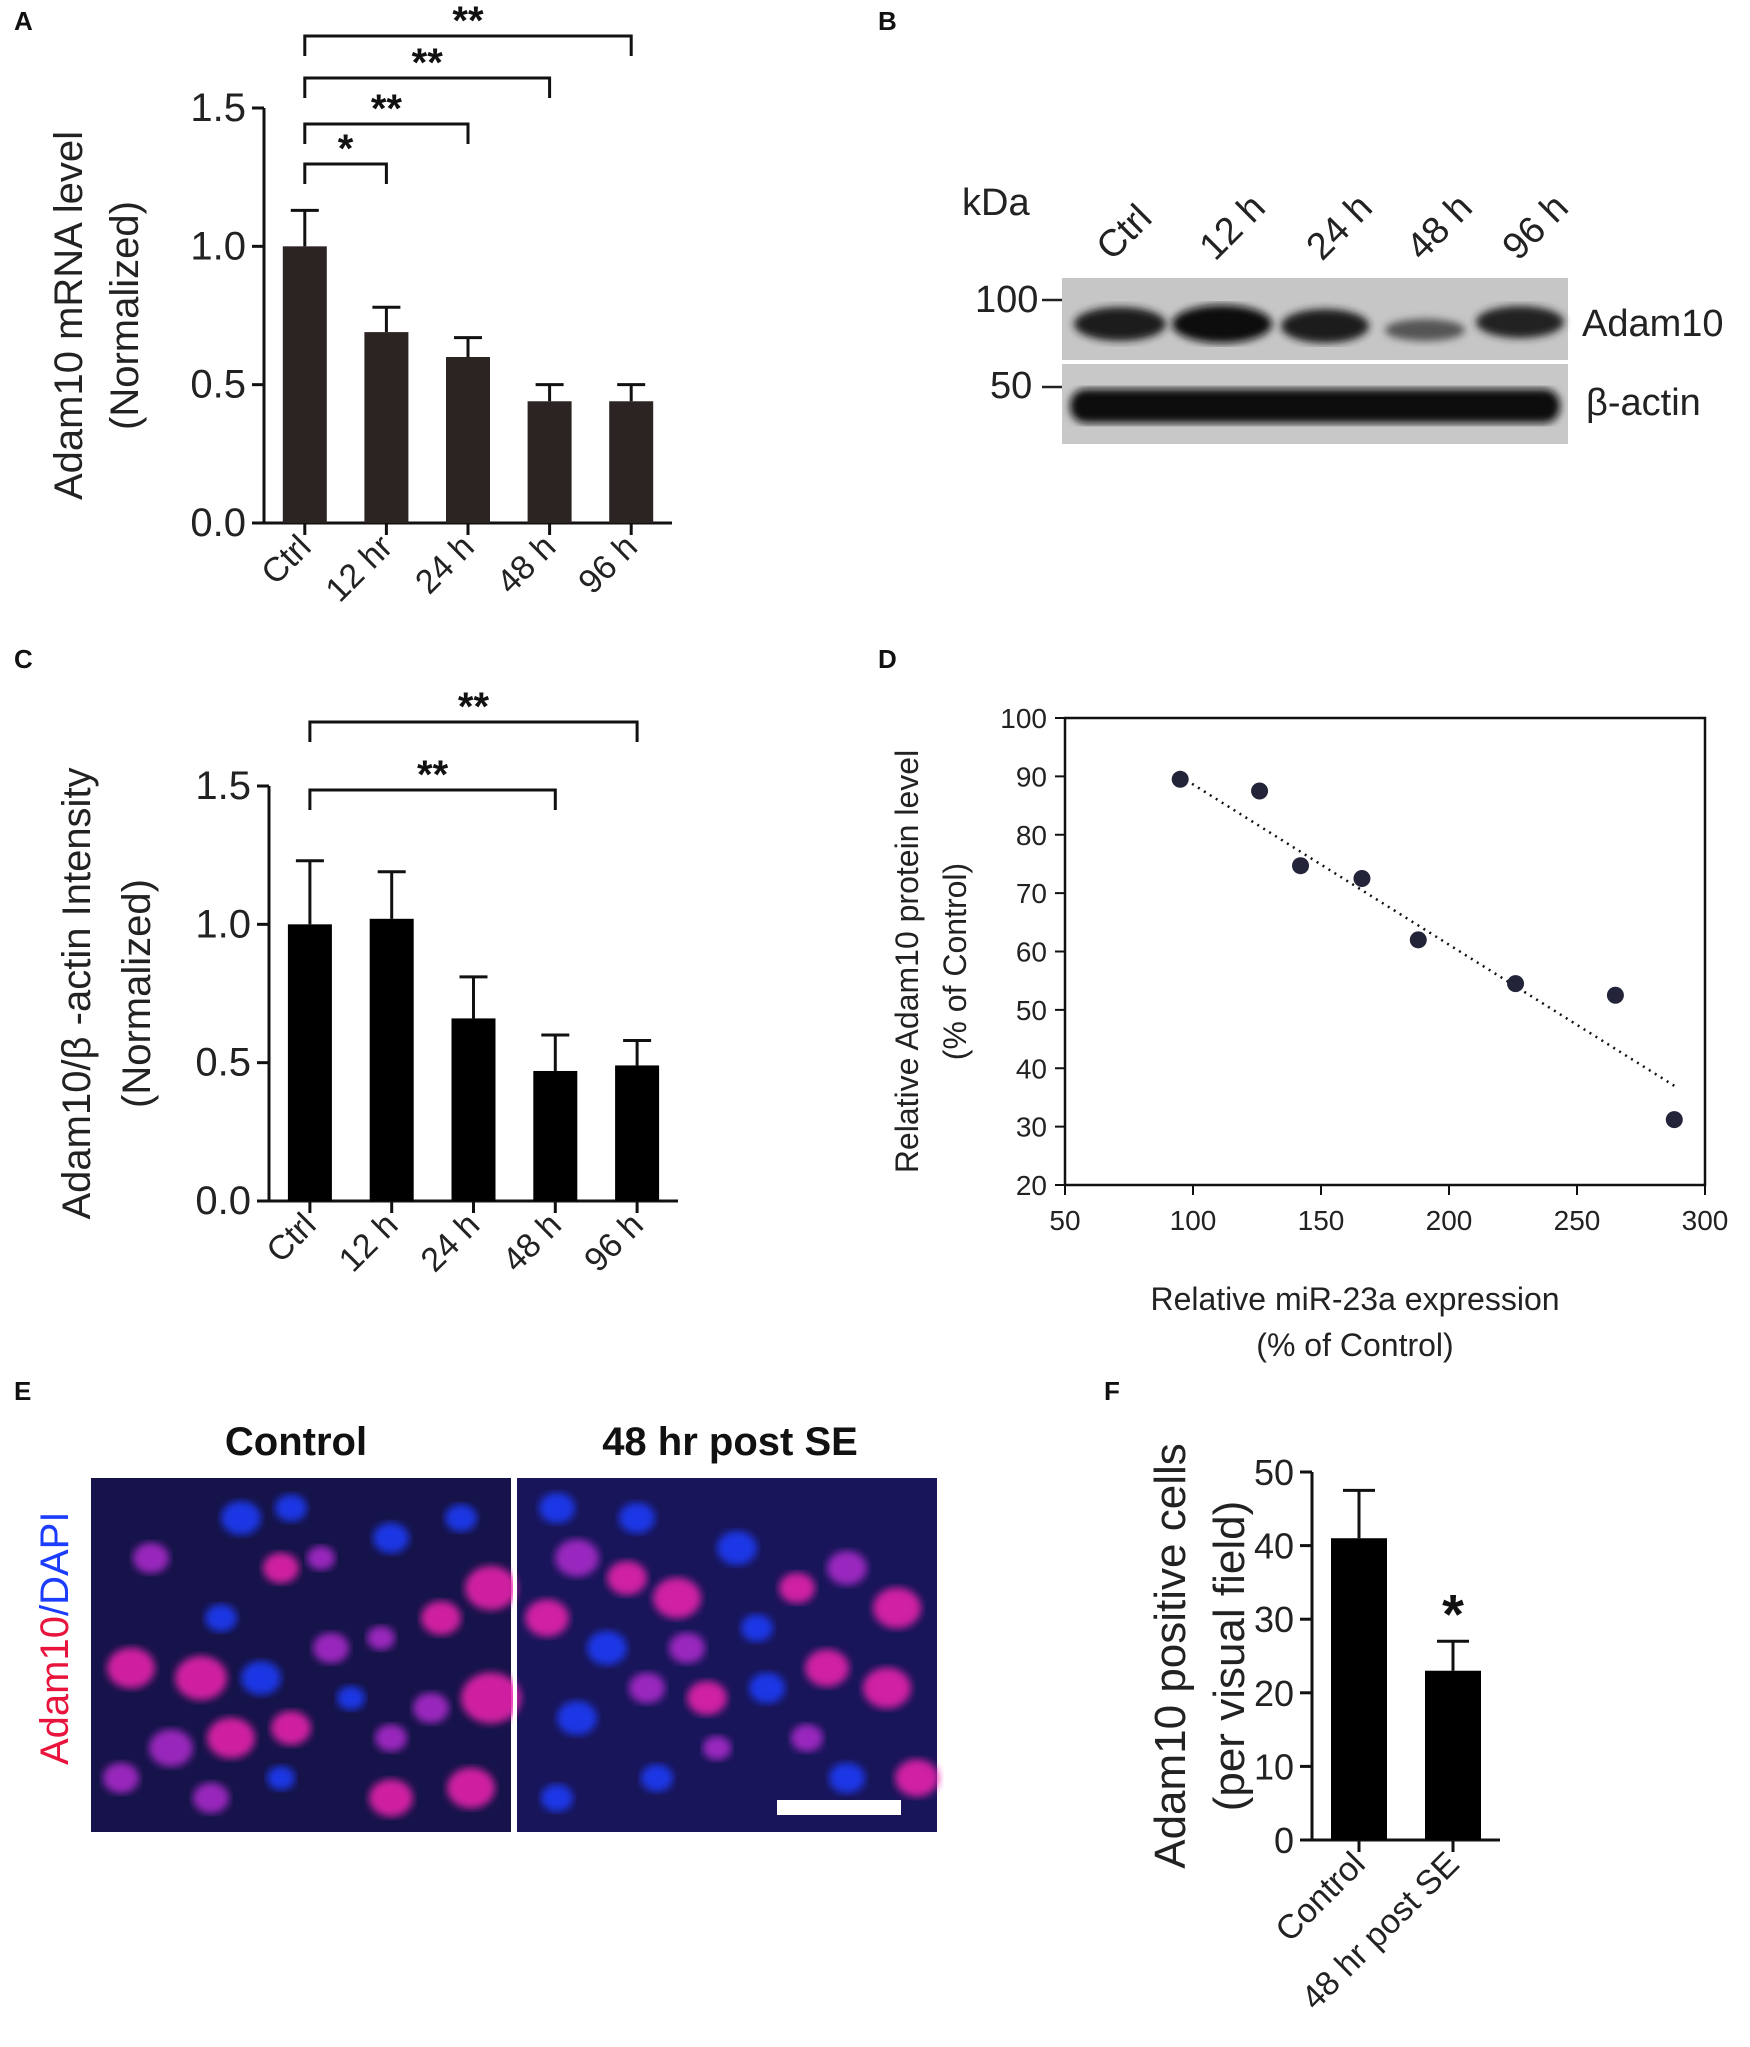 The width and height of the screenshot is (1750, 2047). What do you see at coordinates (1274, 1766) in the screenshot?
I see `y-tick-label: 10` at bounding box center [1274, 1766].